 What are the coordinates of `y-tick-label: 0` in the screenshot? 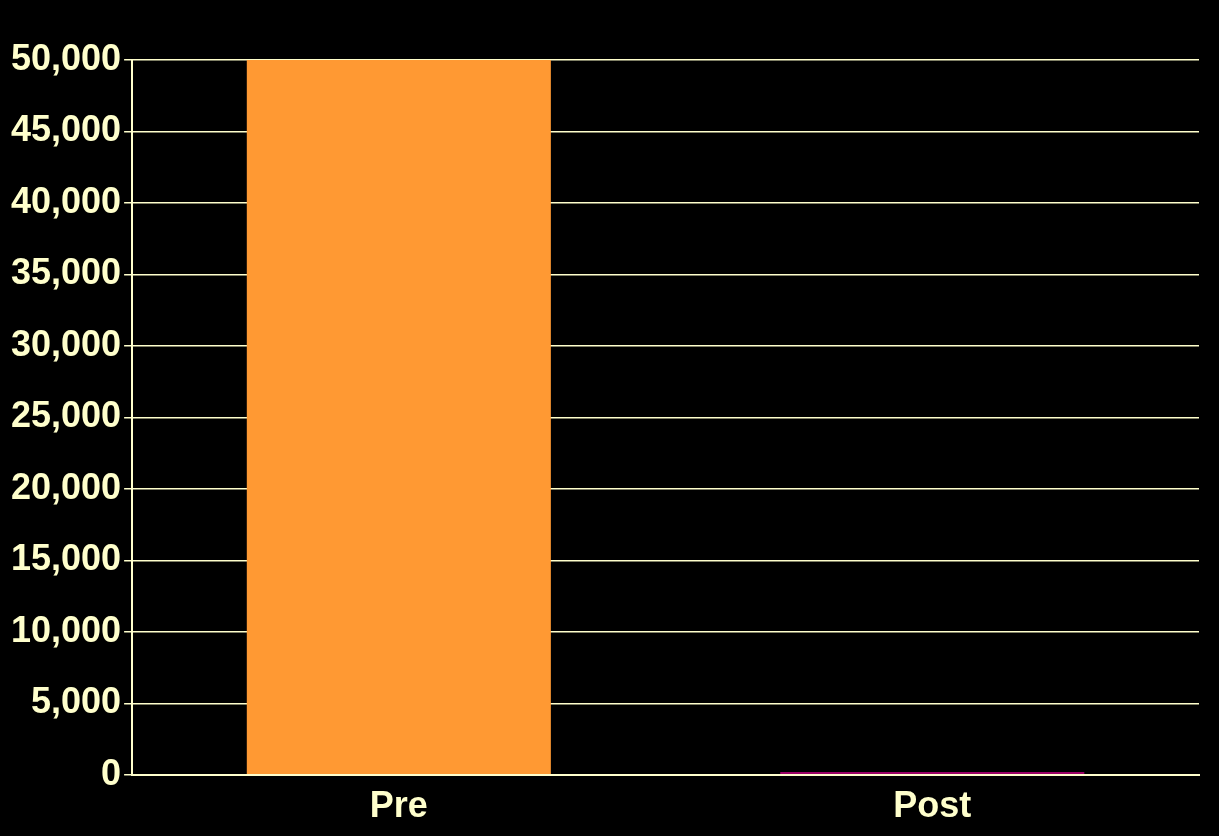 It's located at (111, 772).